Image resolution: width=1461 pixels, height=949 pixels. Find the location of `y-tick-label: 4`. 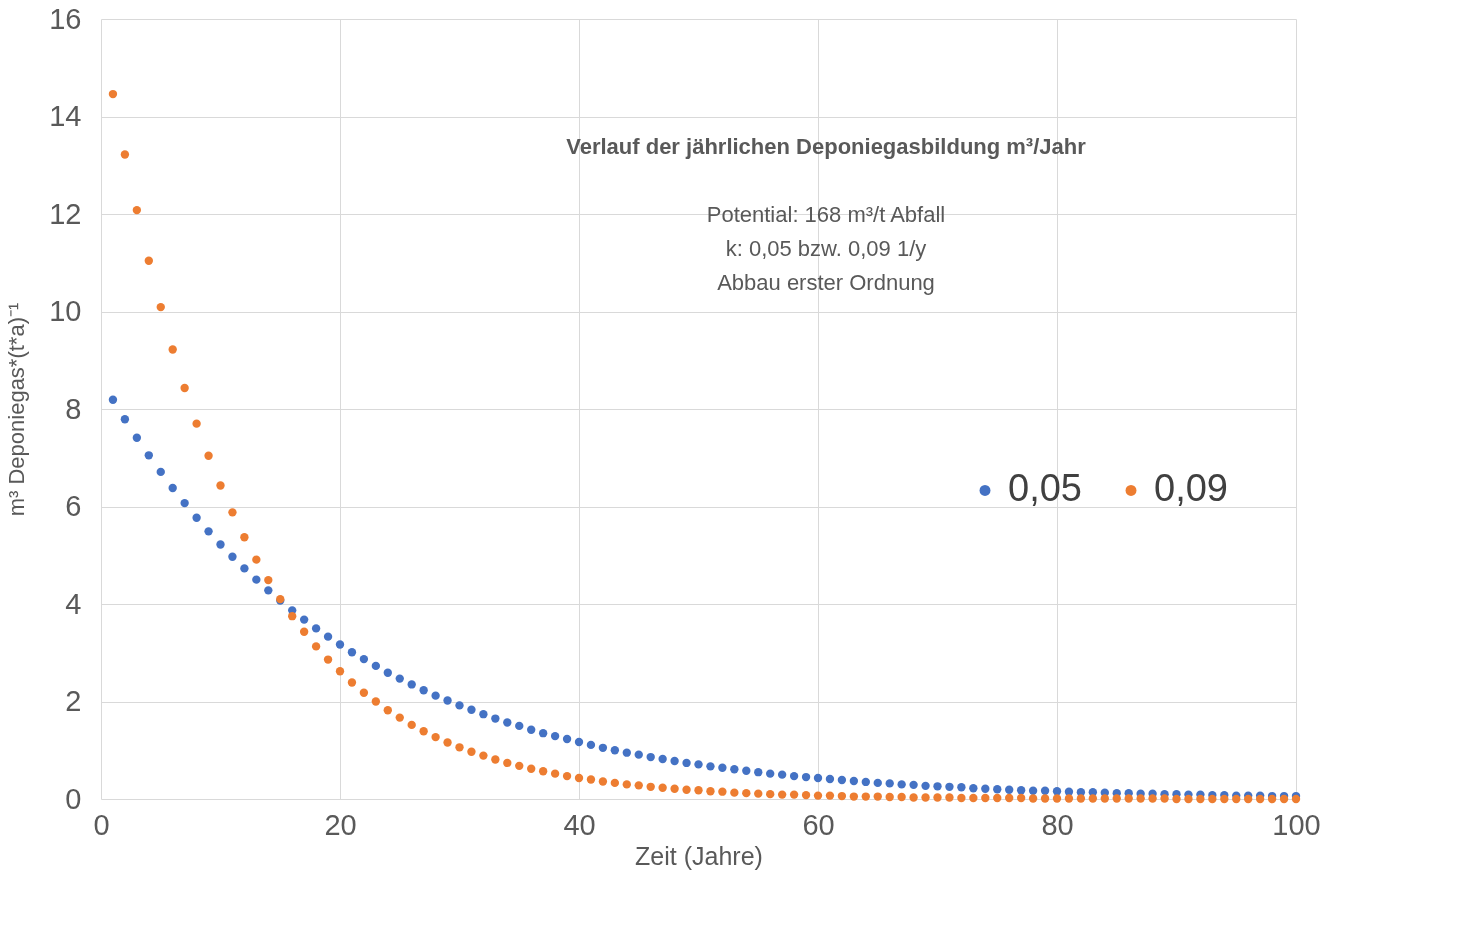

y-tick-label: 4 is located at coordinates (73, 603).